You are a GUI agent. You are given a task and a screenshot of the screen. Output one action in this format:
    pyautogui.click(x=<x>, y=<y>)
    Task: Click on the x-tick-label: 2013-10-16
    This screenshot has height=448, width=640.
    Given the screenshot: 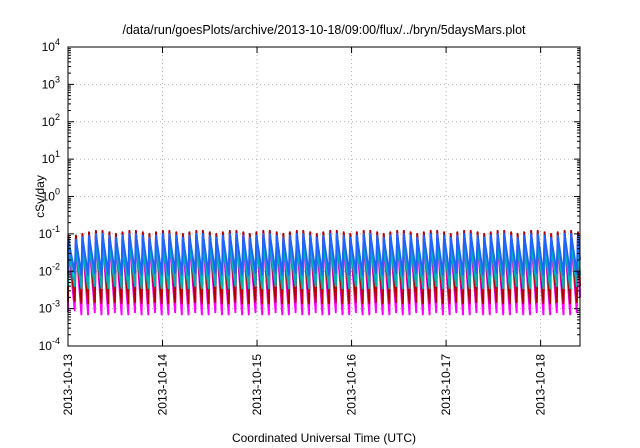 What is the action you would take?
    pyautogui.click(x=352, y=385)
    